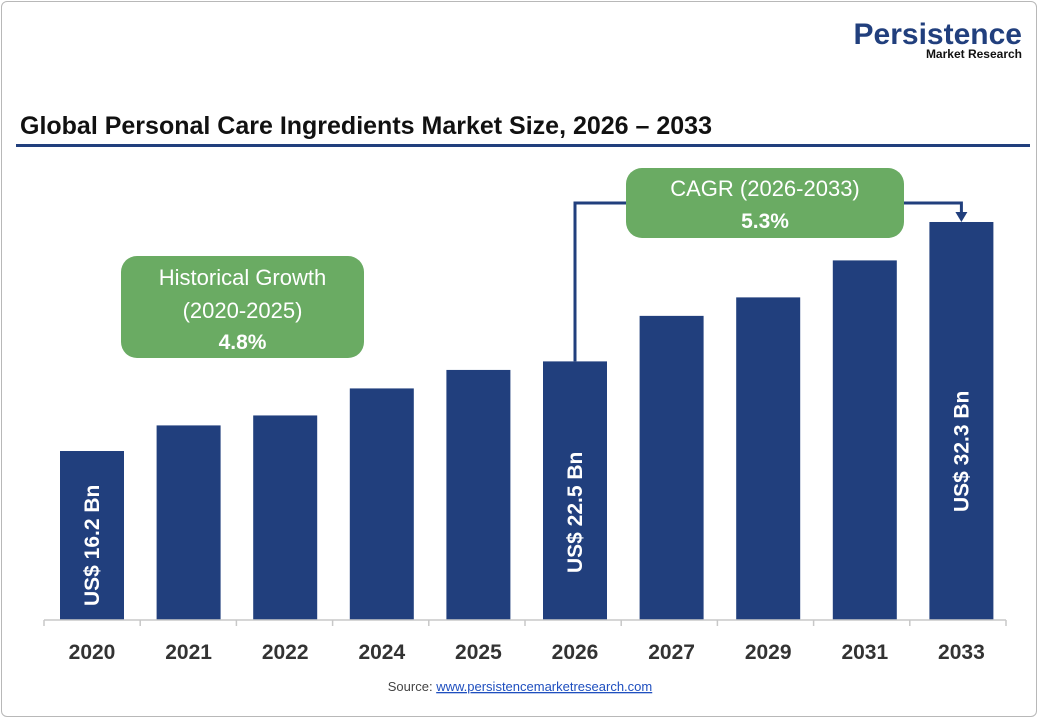 The height and width of the screenshot is (720, 1040). What do you see at coordinates (599, 281) in the screenshot?
I see `cagr-connector-left` at bounding box center [599, 281].